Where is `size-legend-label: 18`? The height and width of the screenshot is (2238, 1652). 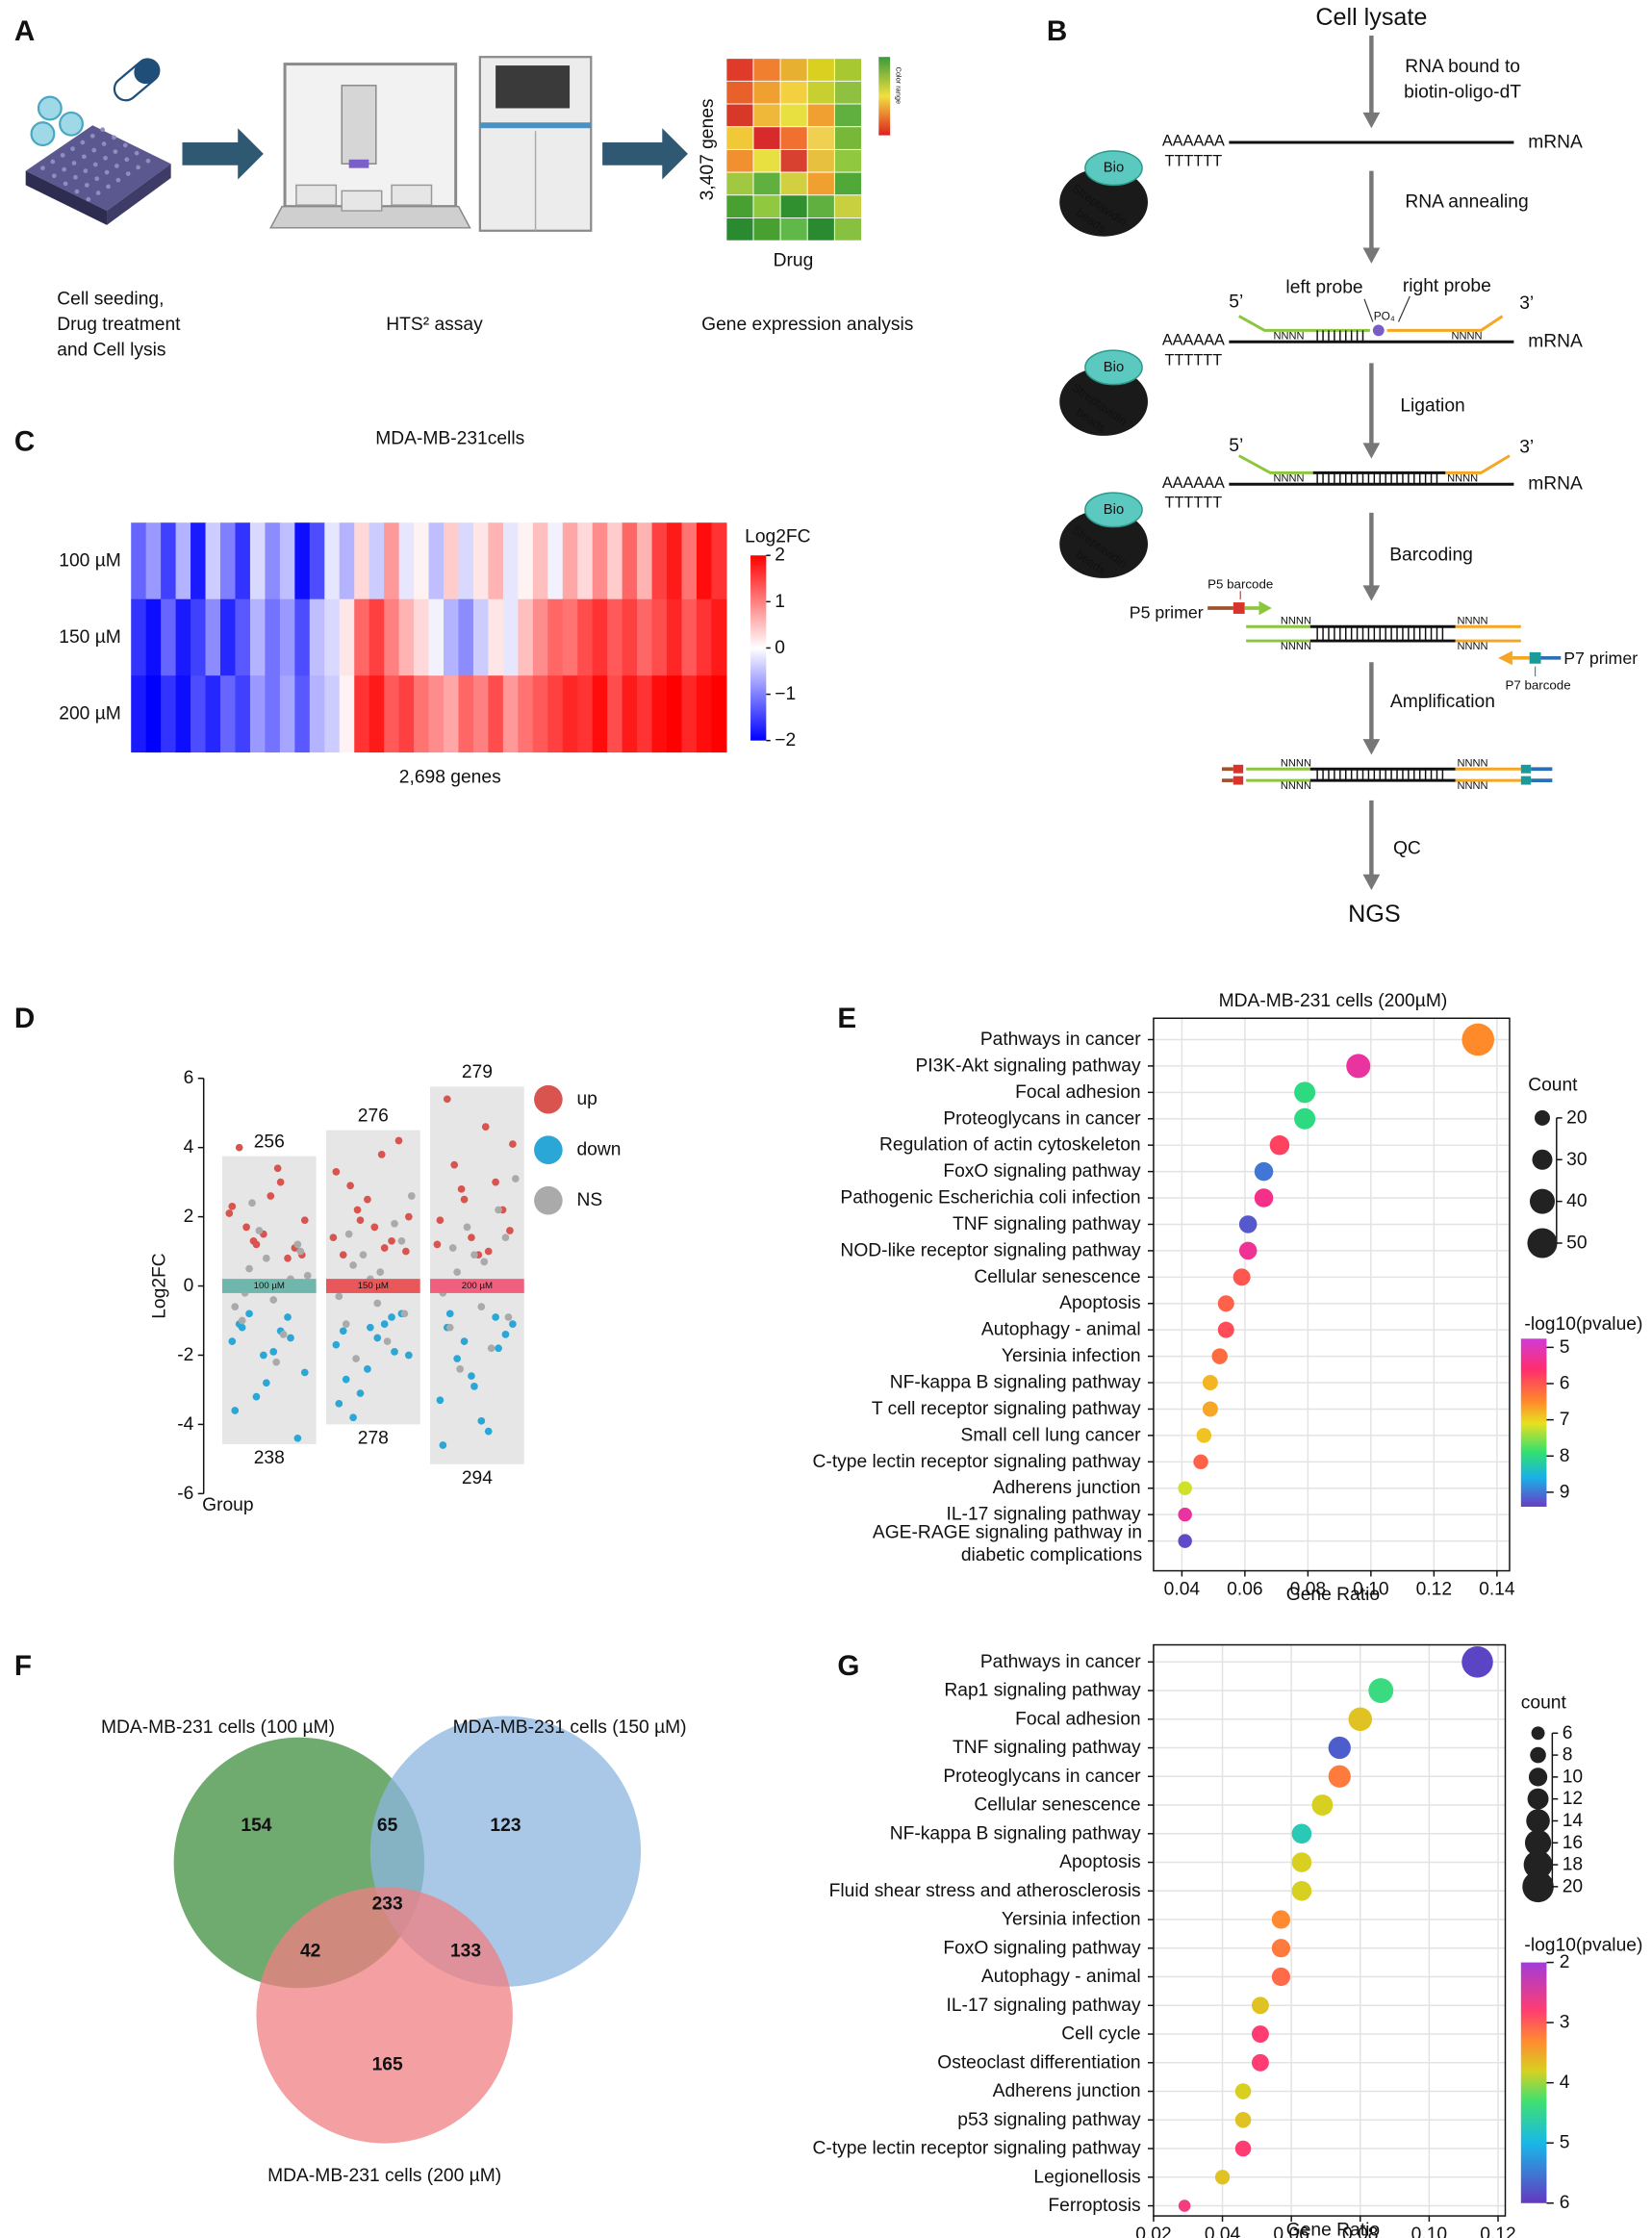
size-legend-label: 18 is located at coordinates (1573, 1865).